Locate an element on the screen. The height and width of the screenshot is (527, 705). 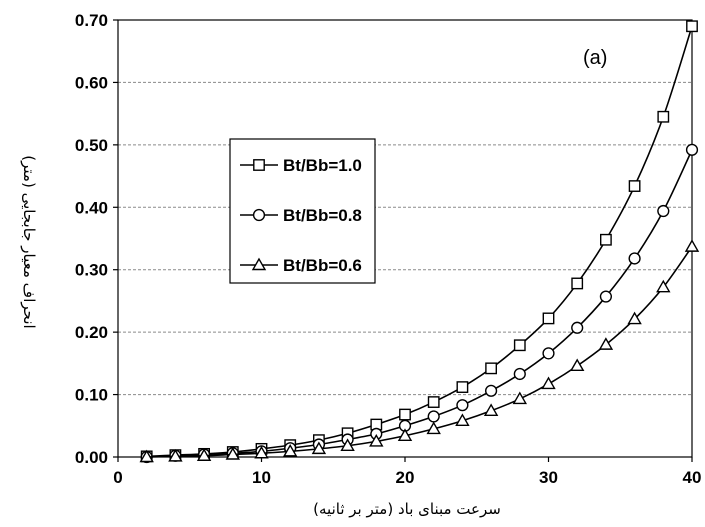
x-tick-label-4: 40 is located at coordinates (692, 477).